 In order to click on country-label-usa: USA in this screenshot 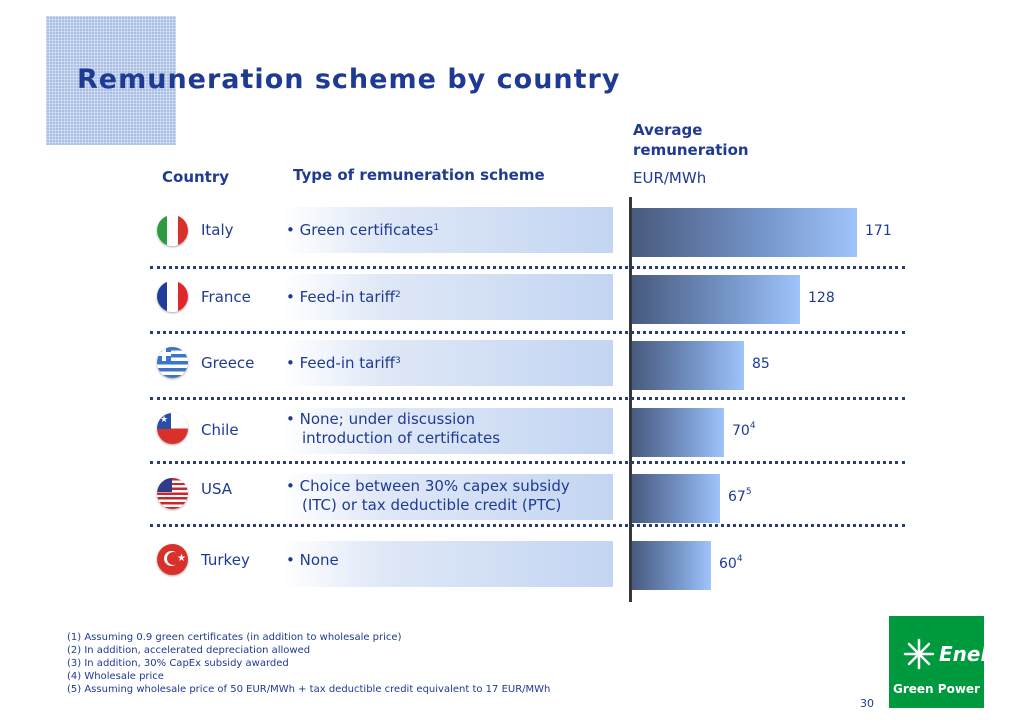, I will do `click(217, 489)`.